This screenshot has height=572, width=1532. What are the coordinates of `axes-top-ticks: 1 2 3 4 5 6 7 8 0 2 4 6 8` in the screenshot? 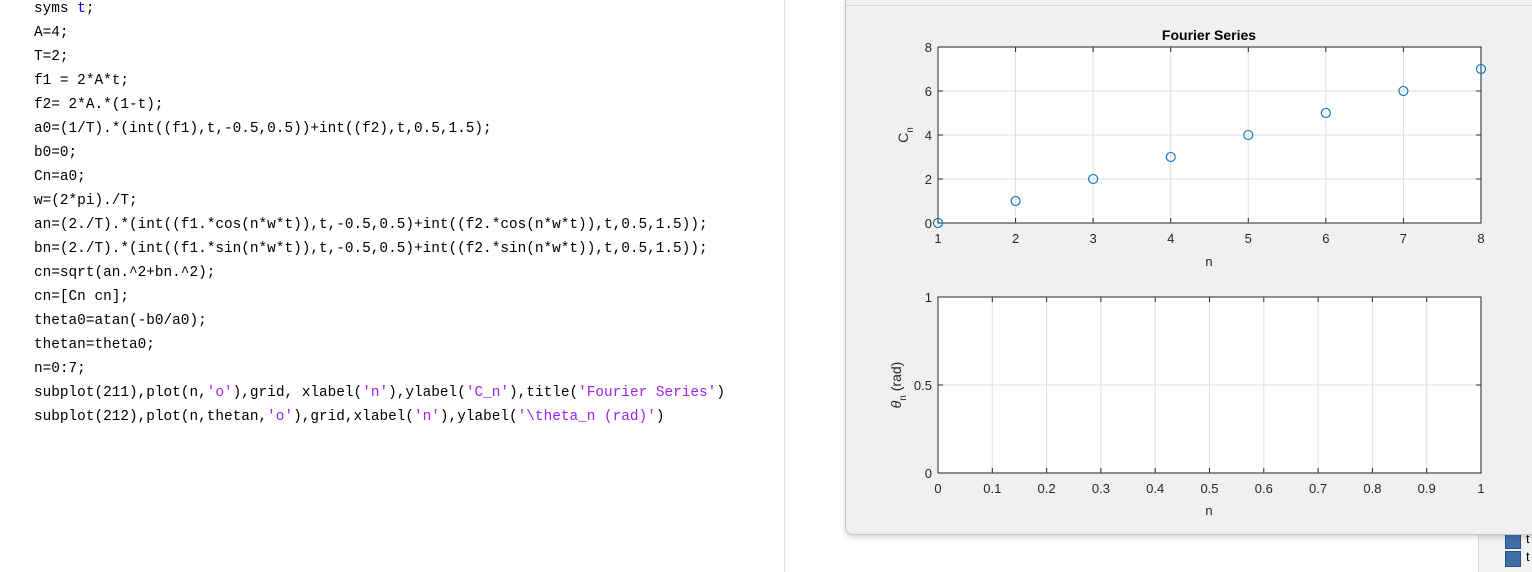 It's located at (1205, 143).